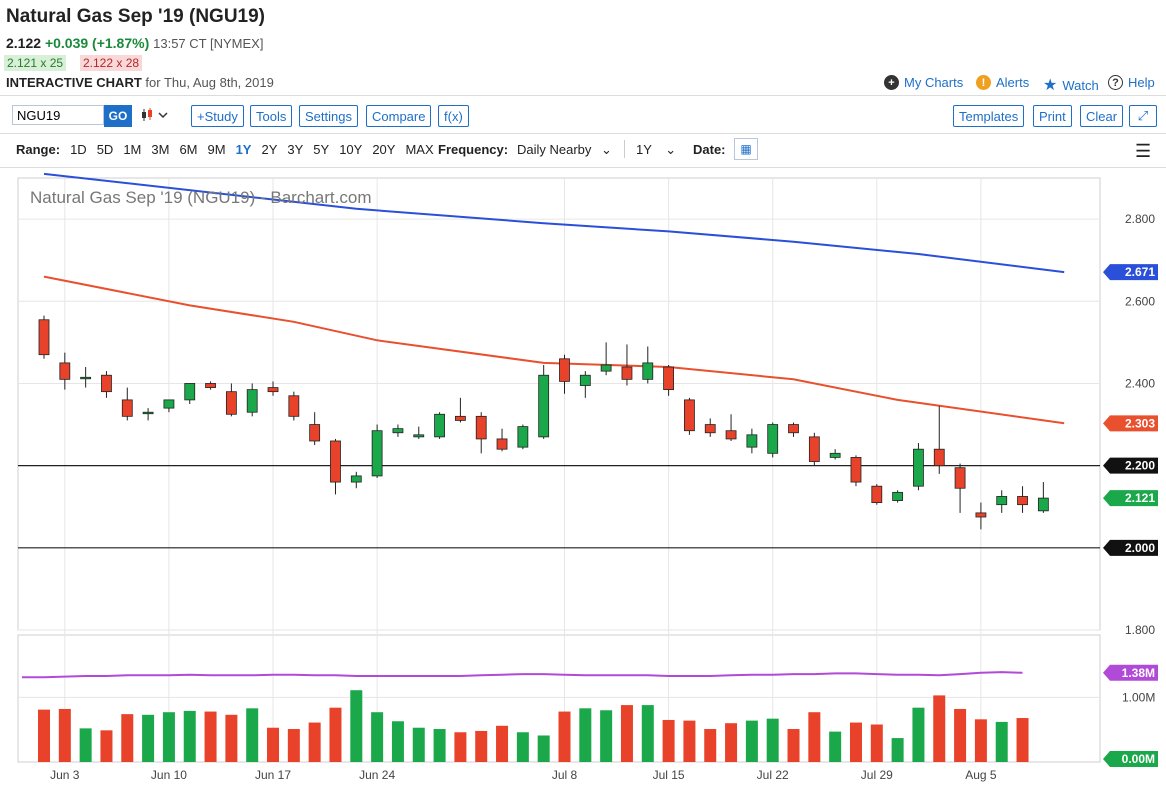 Image resolution: width=1166 pixels, height=792 pixels. What do you see at coordinates (78, 149) in the screenshot?
I see `range-option: 1D` at bounding box center [78, 149].